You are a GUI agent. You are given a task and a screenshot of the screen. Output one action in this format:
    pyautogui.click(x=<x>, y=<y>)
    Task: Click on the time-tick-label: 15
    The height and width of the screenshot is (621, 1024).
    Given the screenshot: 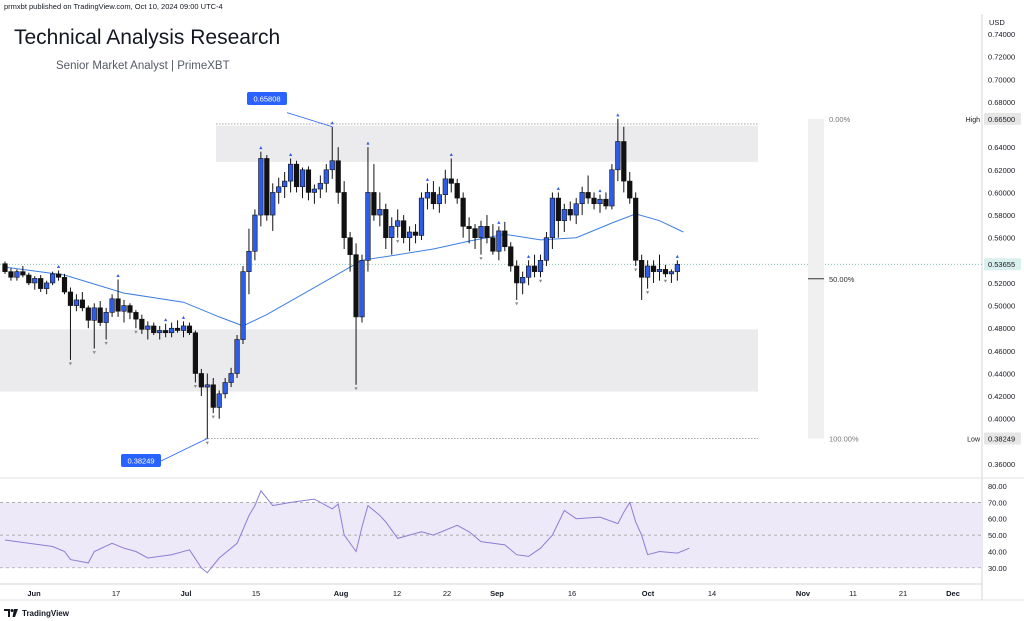 What is the action you would take?
    pyautogui.click(x=256, y=593)
    